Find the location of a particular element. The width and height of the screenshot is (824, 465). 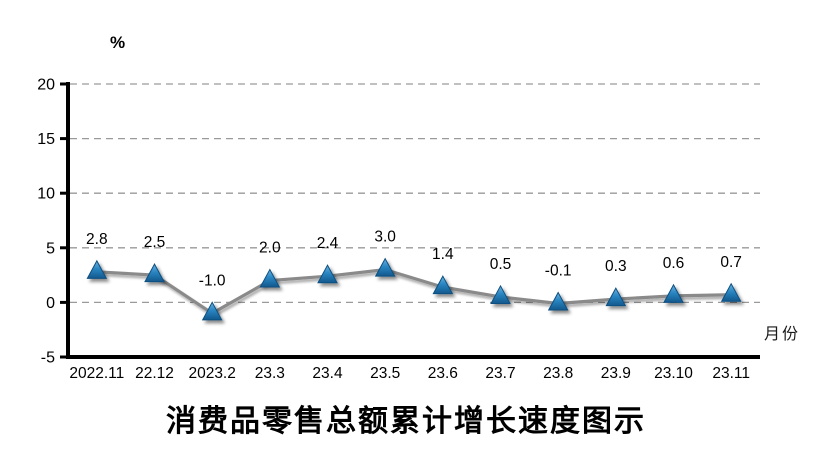

x-tick-label: 2023.2 is located at coordinates (211, 373).